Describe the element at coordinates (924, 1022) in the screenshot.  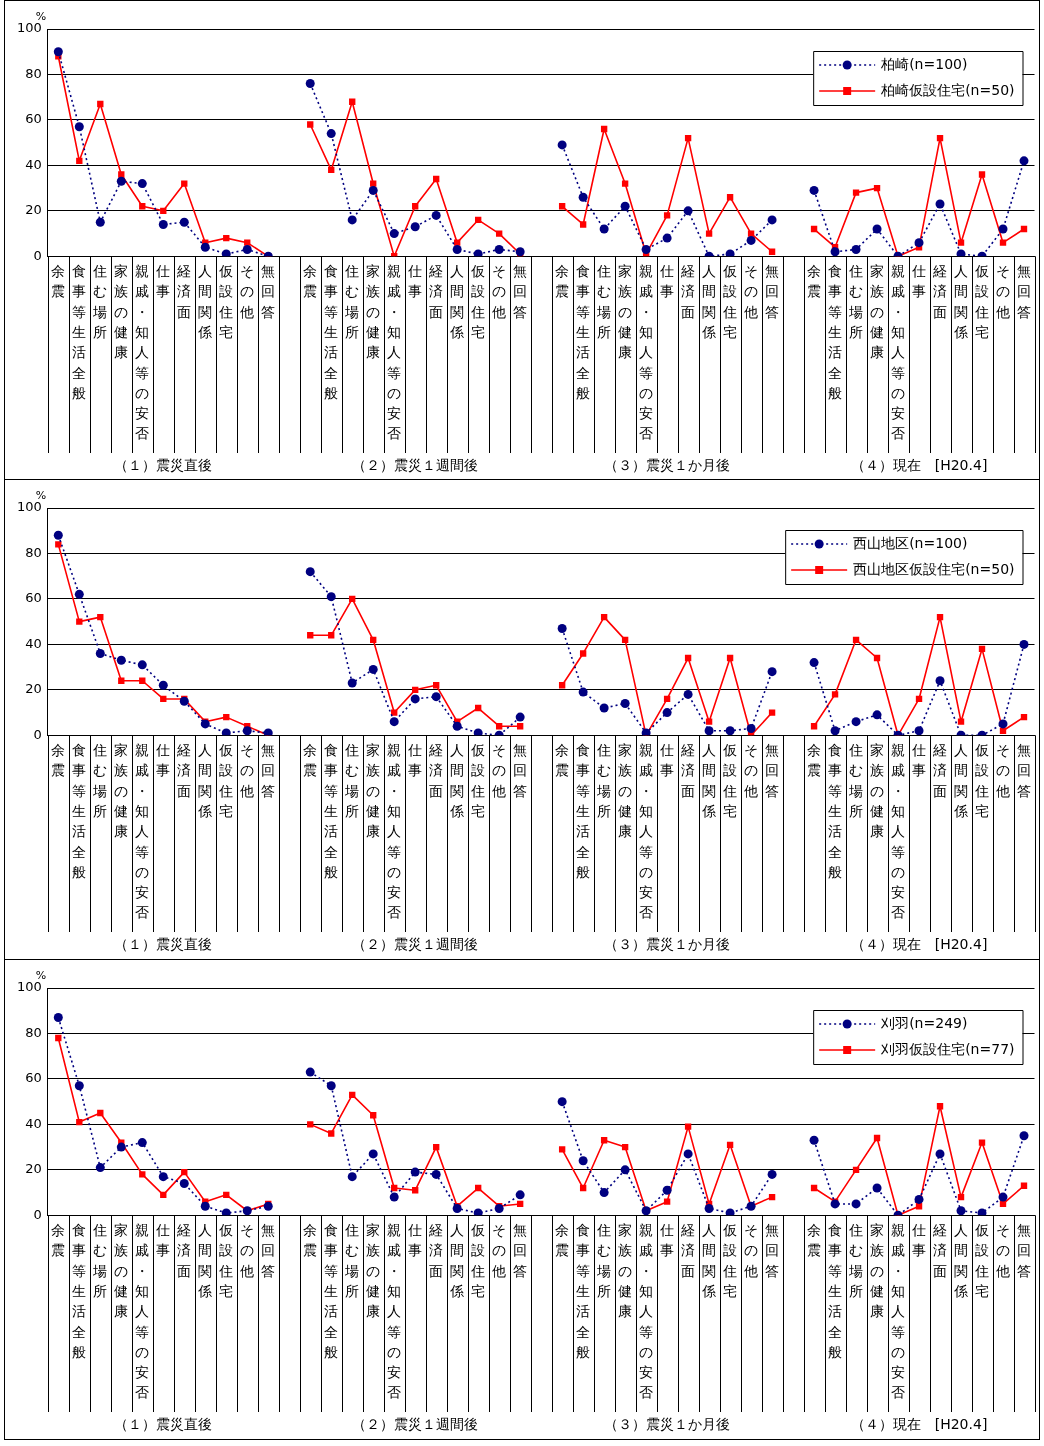
I see `legend-label: 刈羽(n=249)` at that location.